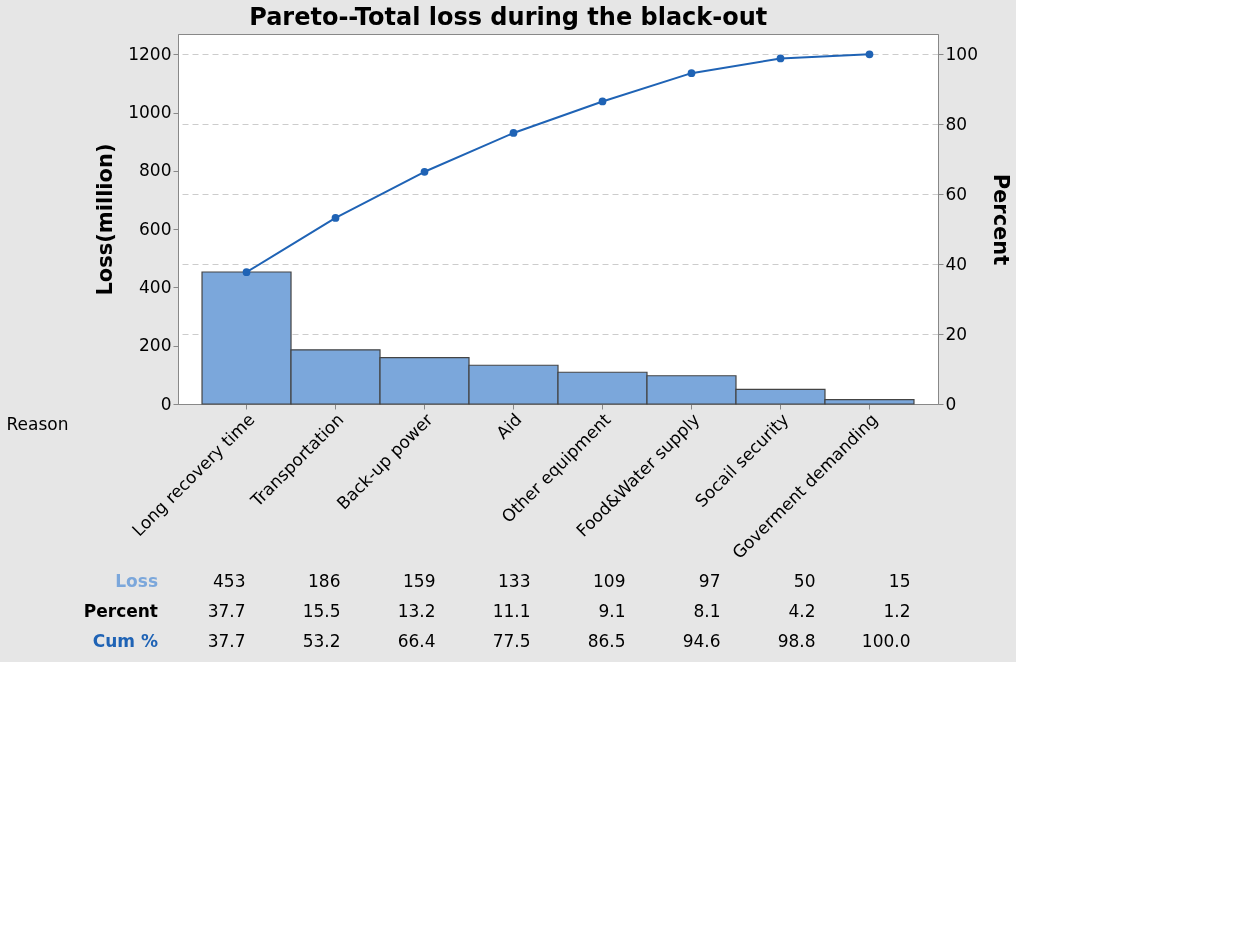  What do you see at coordinates (125, 641) in the screenshot?
I see `text: Cum %` at bounding box center [125, 641].